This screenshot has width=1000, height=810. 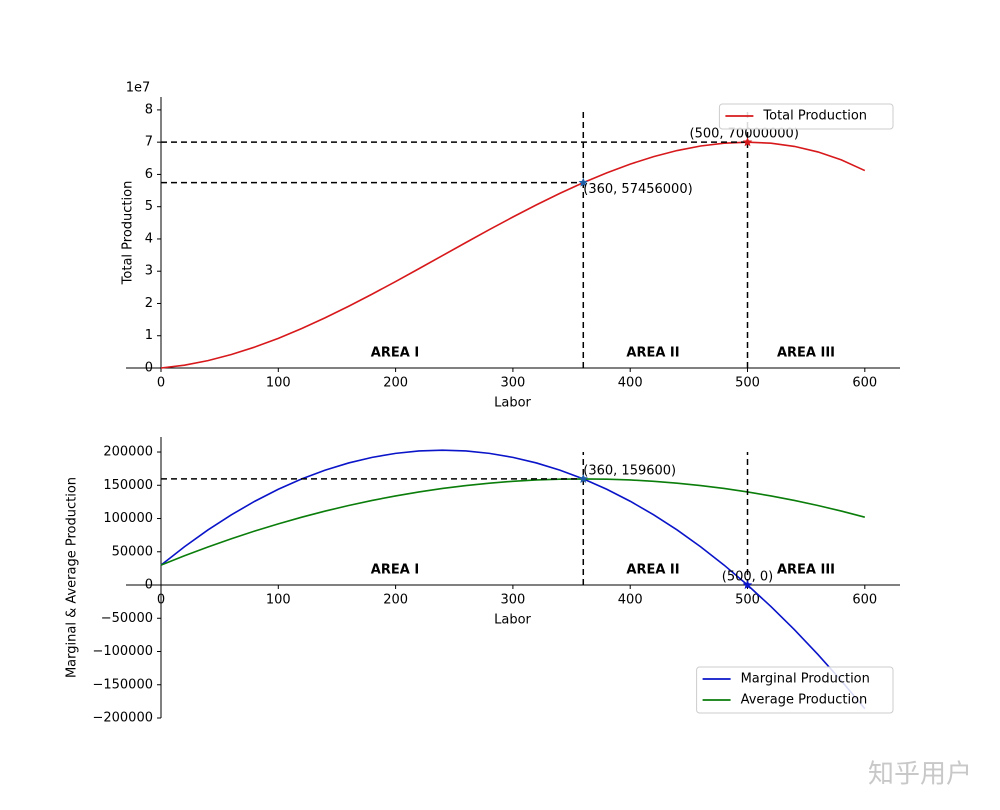 I want to click on y-tick-label: 6, so click(x=149, y=174).